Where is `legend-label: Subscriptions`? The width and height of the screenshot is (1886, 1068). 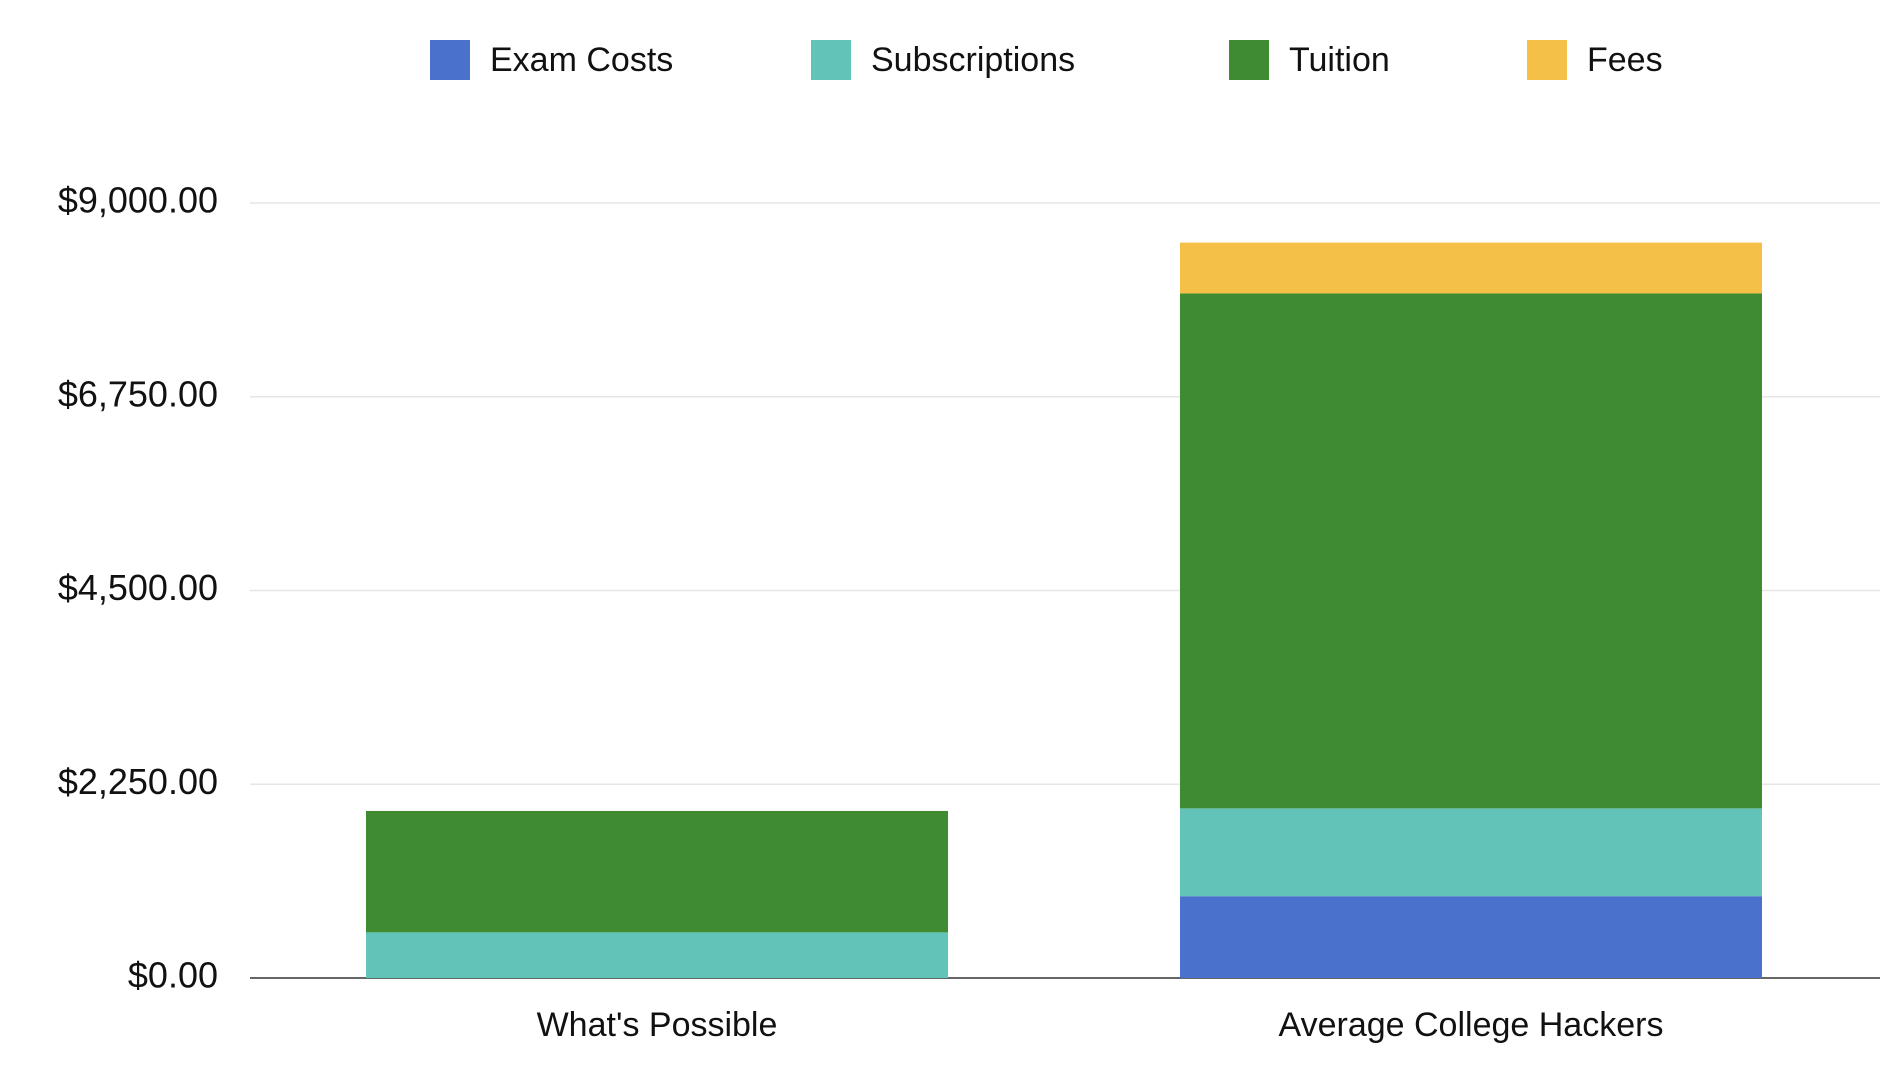 legend-label: Subscriptions is located at coordinates (973, 60).